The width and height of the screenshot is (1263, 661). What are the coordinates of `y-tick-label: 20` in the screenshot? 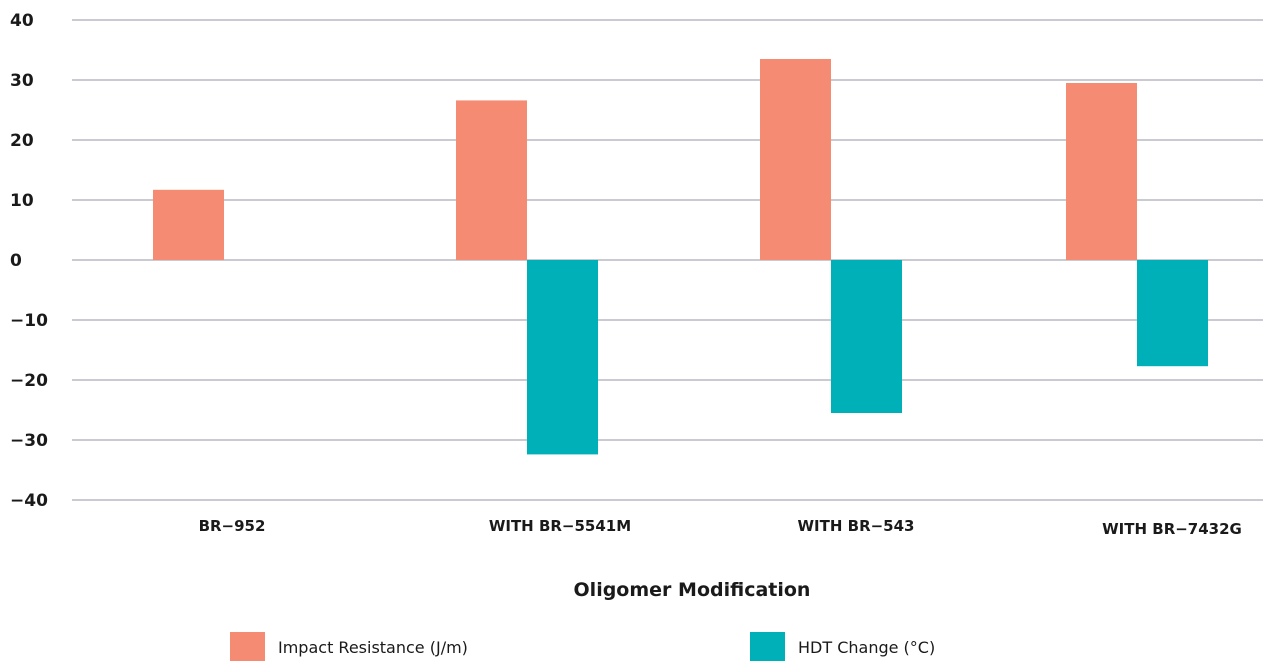 It's located at (22, 141).